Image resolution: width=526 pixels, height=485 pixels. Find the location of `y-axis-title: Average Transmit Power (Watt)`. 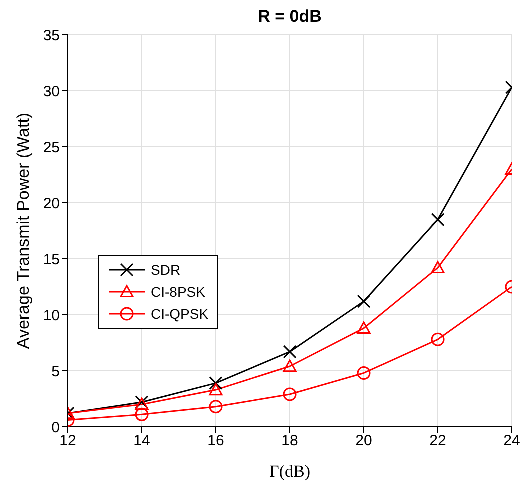

y-axis-title: Average Transmit Power (Watt) is located at coordinates (24, 231).